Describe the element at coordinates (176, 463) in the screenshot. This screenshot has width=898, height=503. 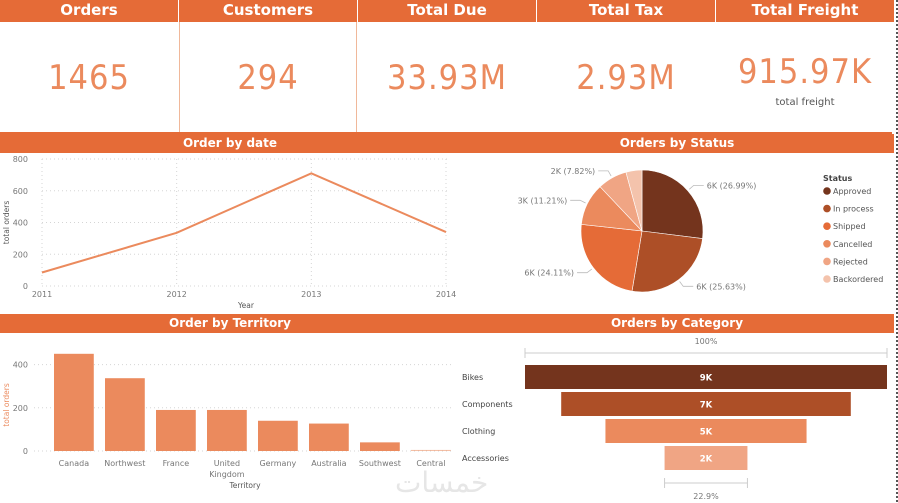
I see `x-tick-label: France` at that location.